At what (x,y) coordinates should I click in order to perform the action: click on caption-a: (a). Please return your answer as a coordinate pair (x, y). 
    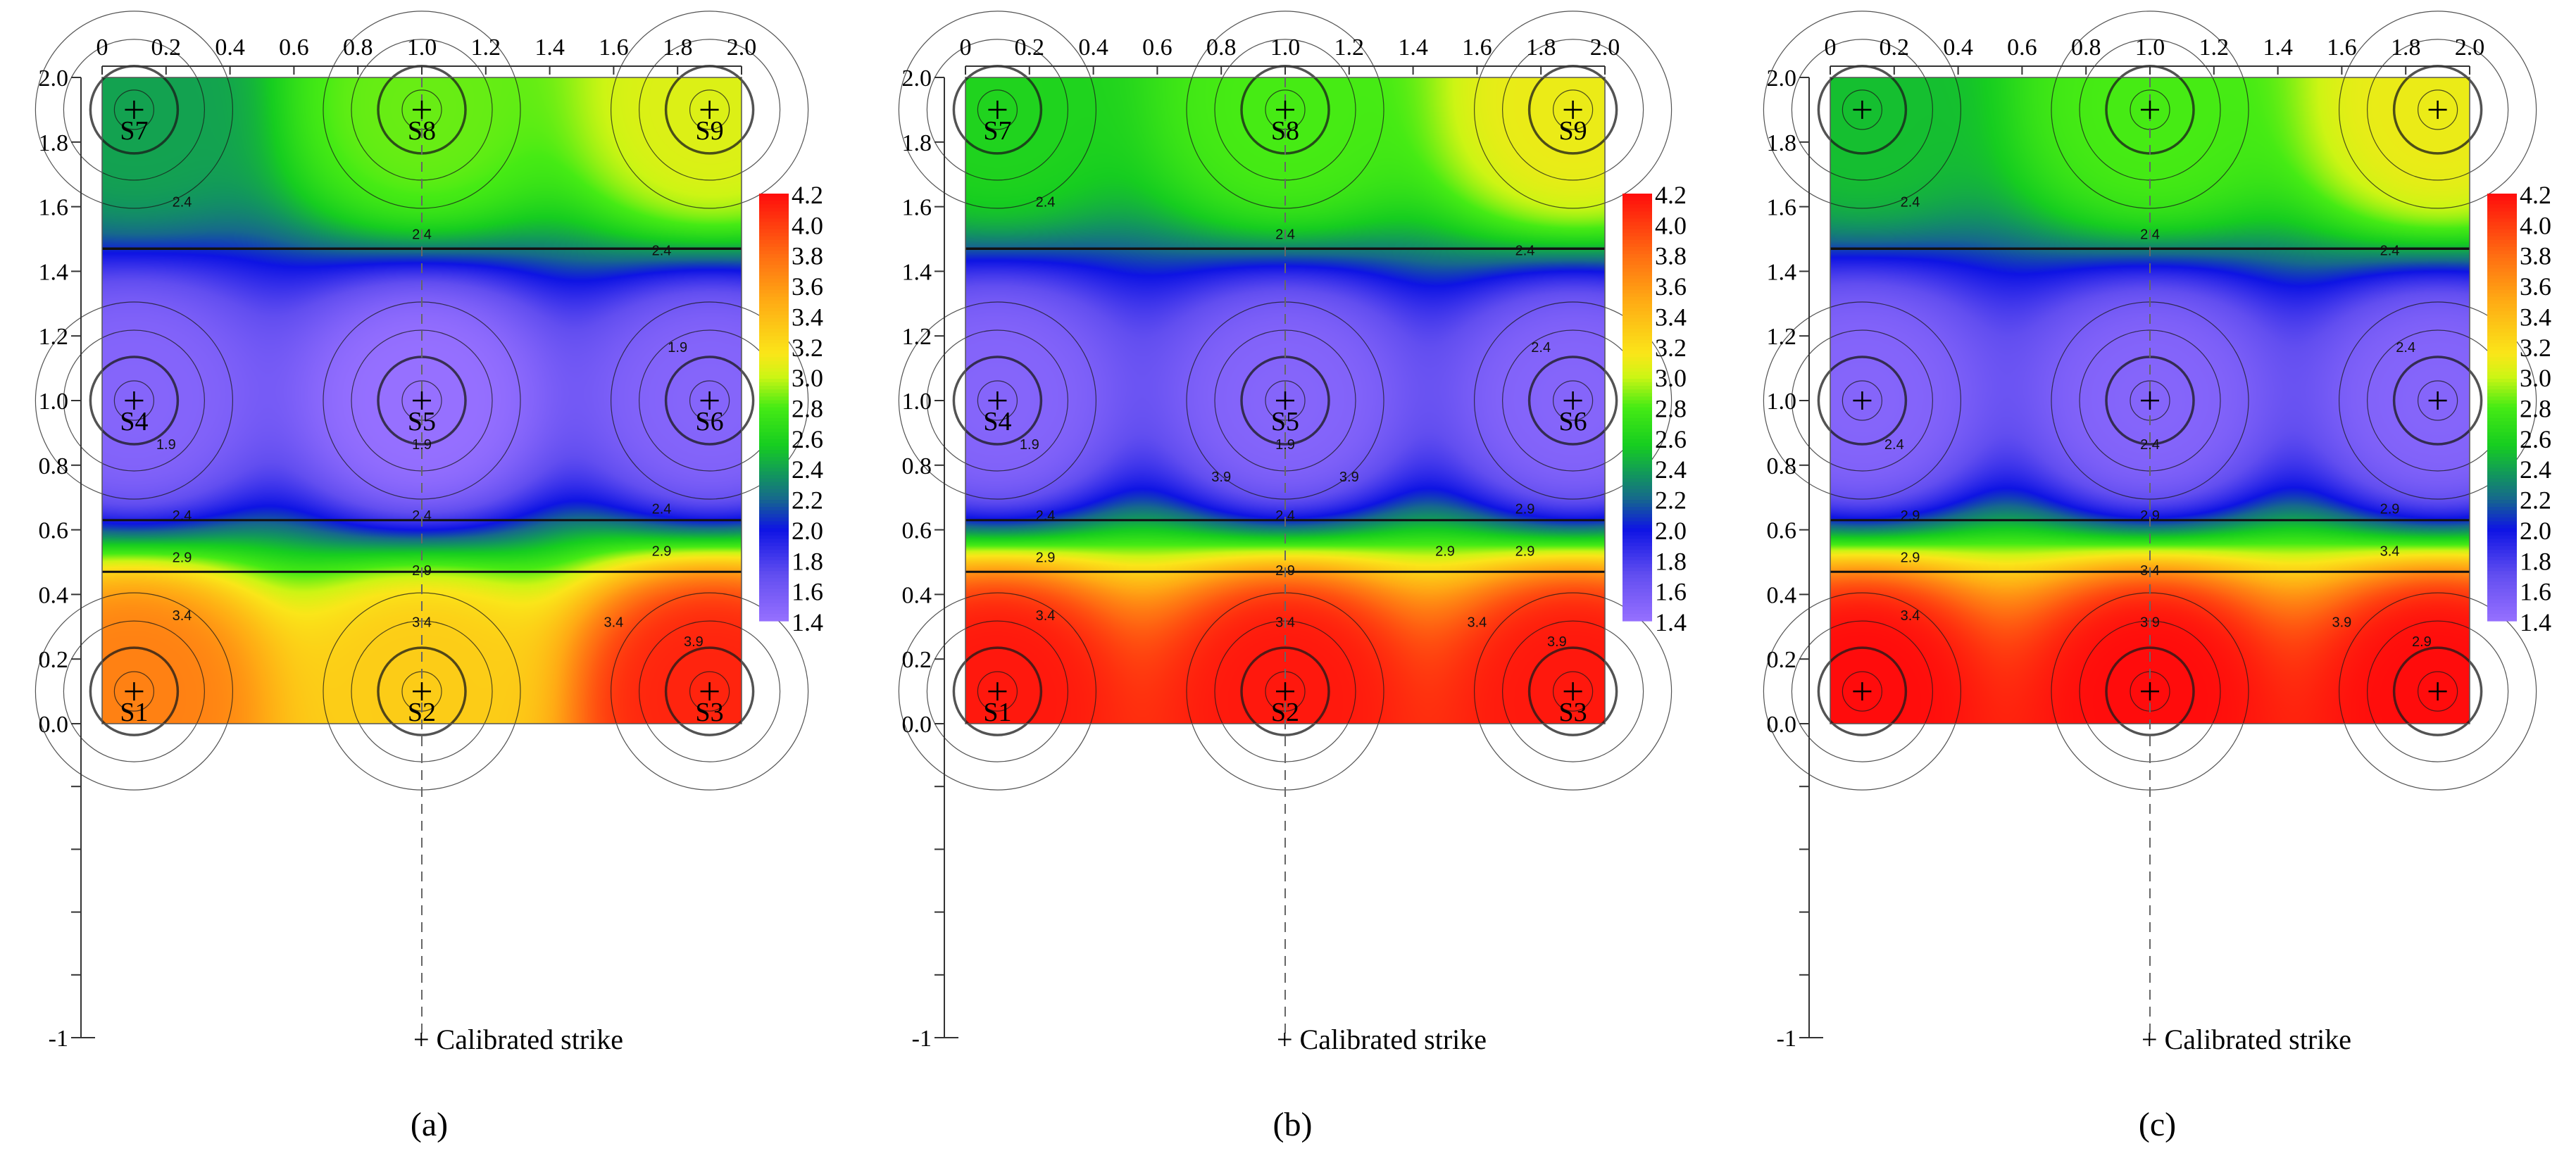
    Looking at the image, I should click on (429, 1124).